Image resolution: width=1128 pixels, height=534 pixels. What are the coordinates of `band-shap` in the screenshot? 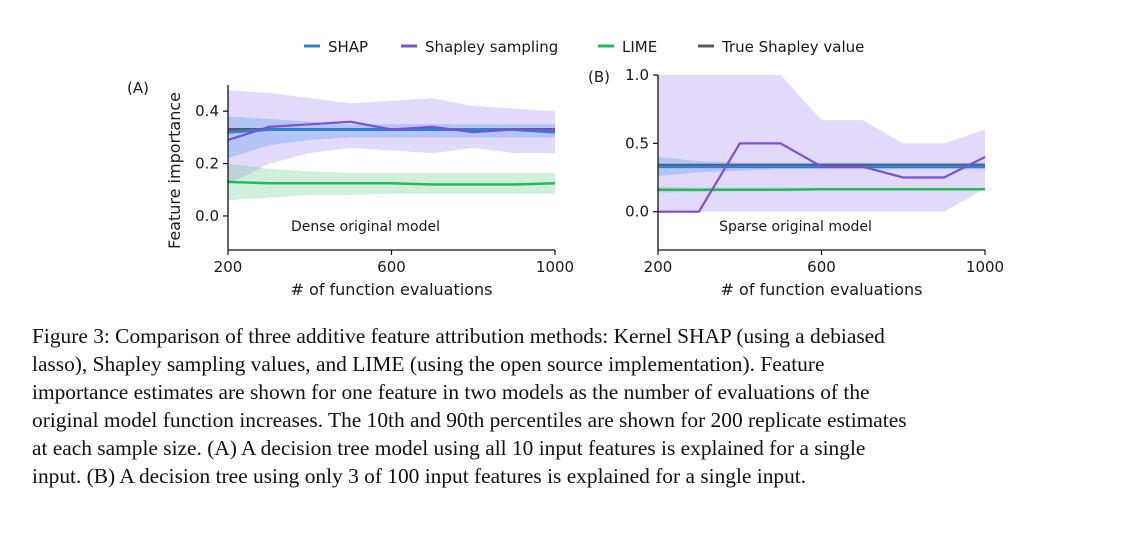 It's located at (391, 137).